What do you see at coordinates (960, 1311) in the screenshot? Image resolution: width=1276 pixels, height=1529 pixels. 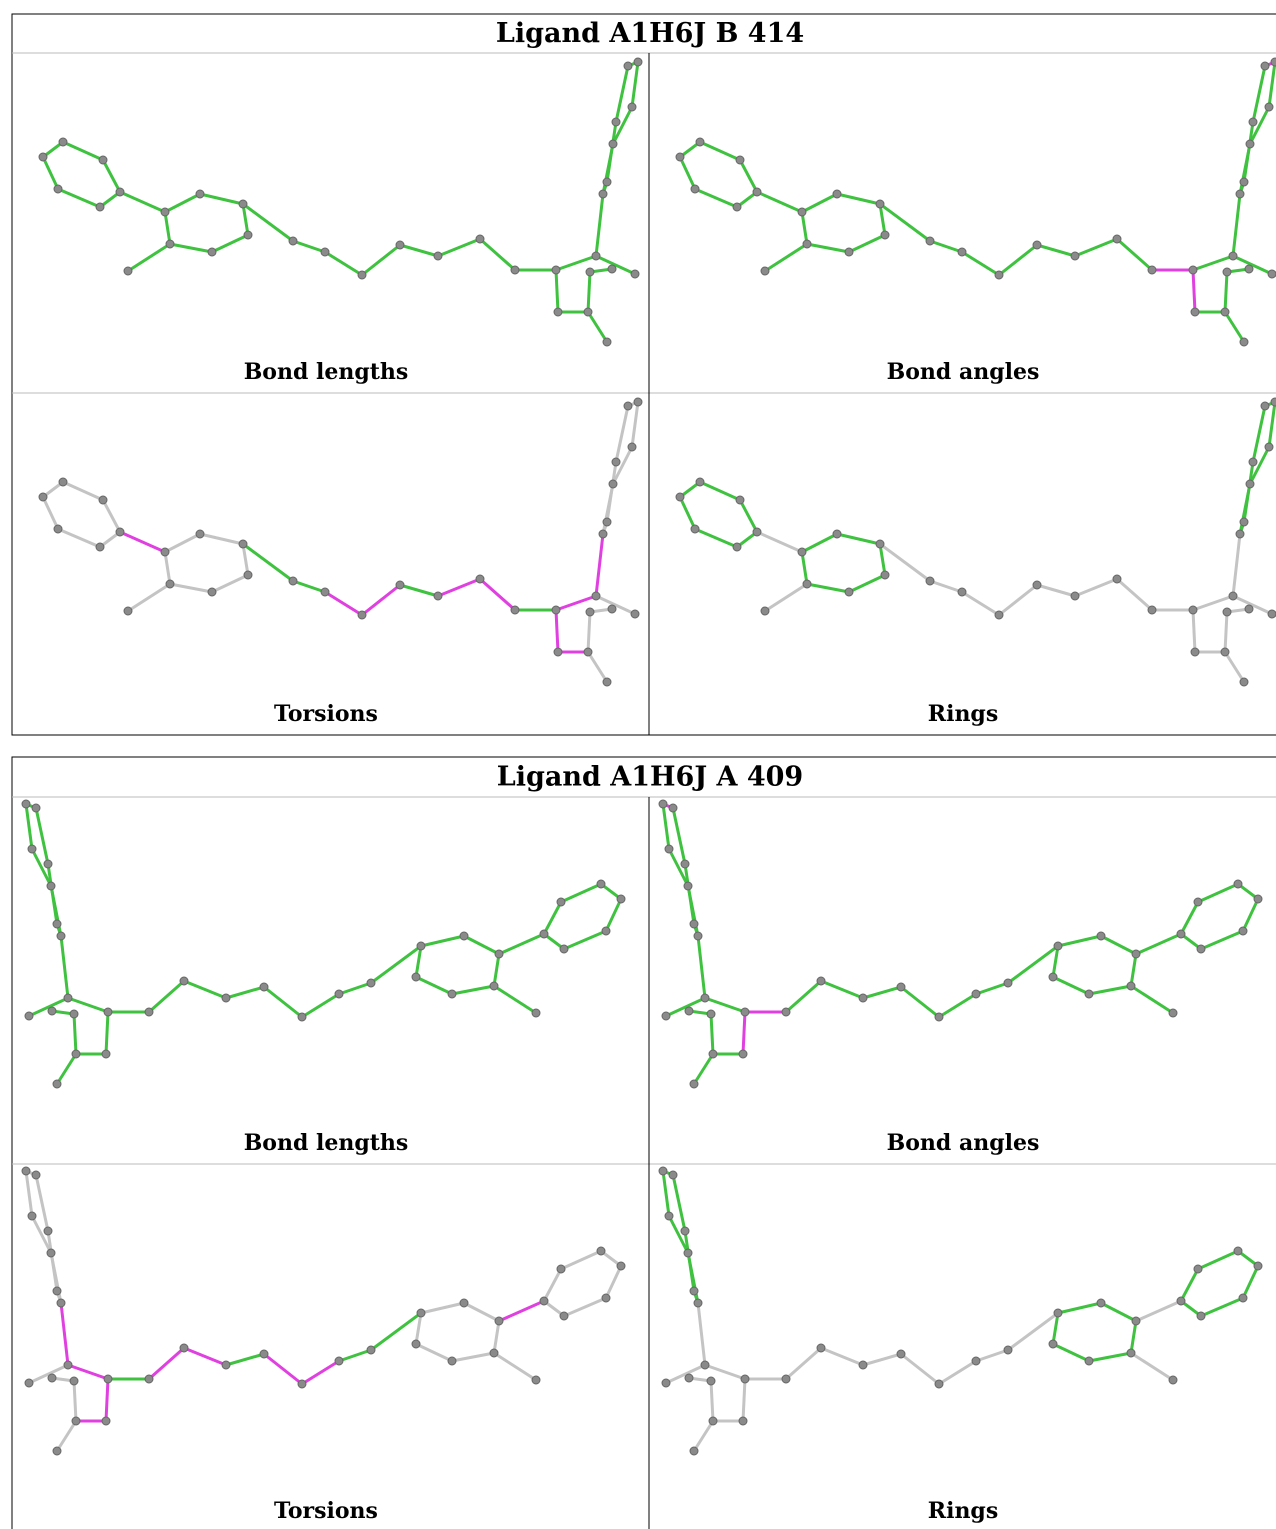 I see `molecule` at bounding box center [960, 1311].